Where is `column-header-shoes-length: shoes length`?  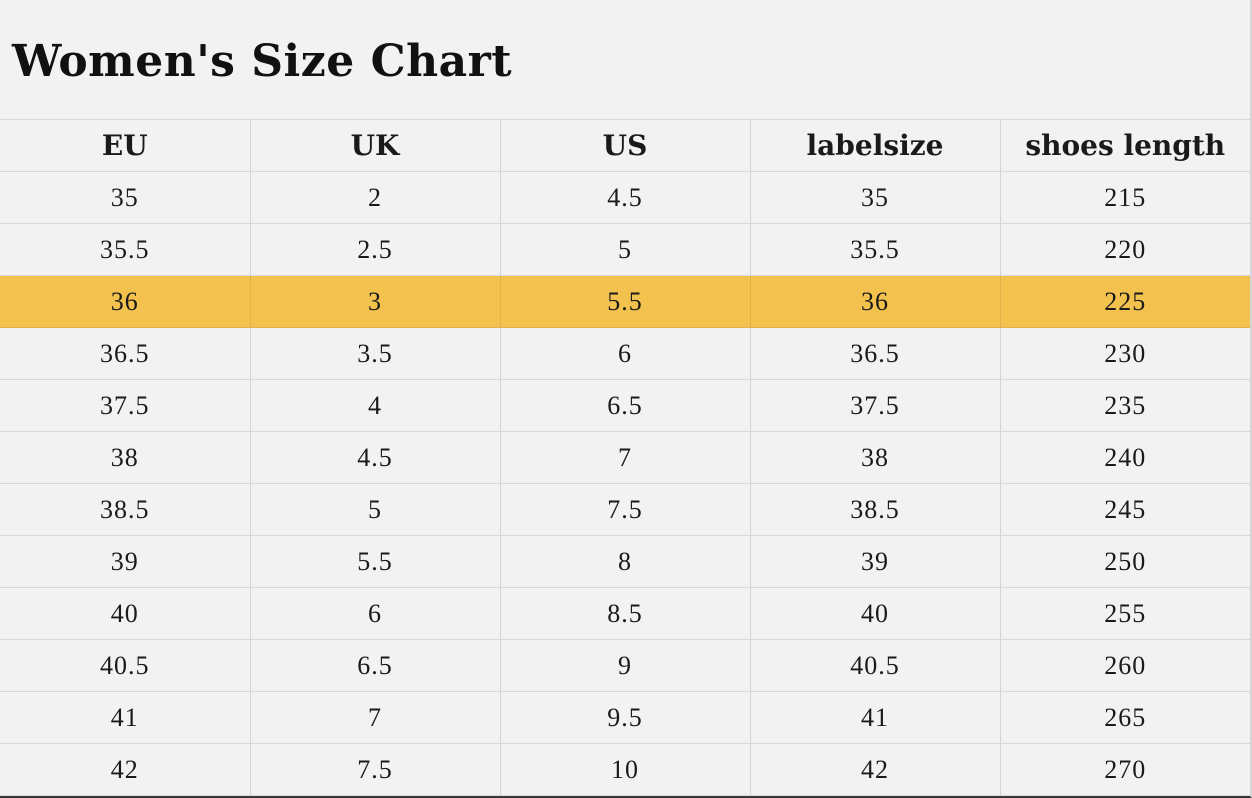 column-header-shoes-length: shoes length is located at coordinates (1125, 146).